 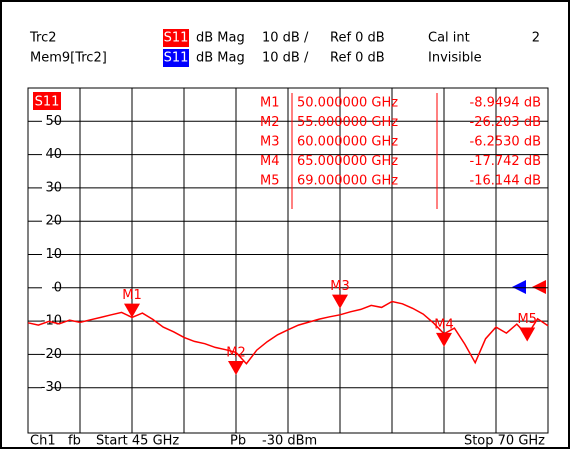 I want to click on marker-label: M1, so click(x=132, y=295).